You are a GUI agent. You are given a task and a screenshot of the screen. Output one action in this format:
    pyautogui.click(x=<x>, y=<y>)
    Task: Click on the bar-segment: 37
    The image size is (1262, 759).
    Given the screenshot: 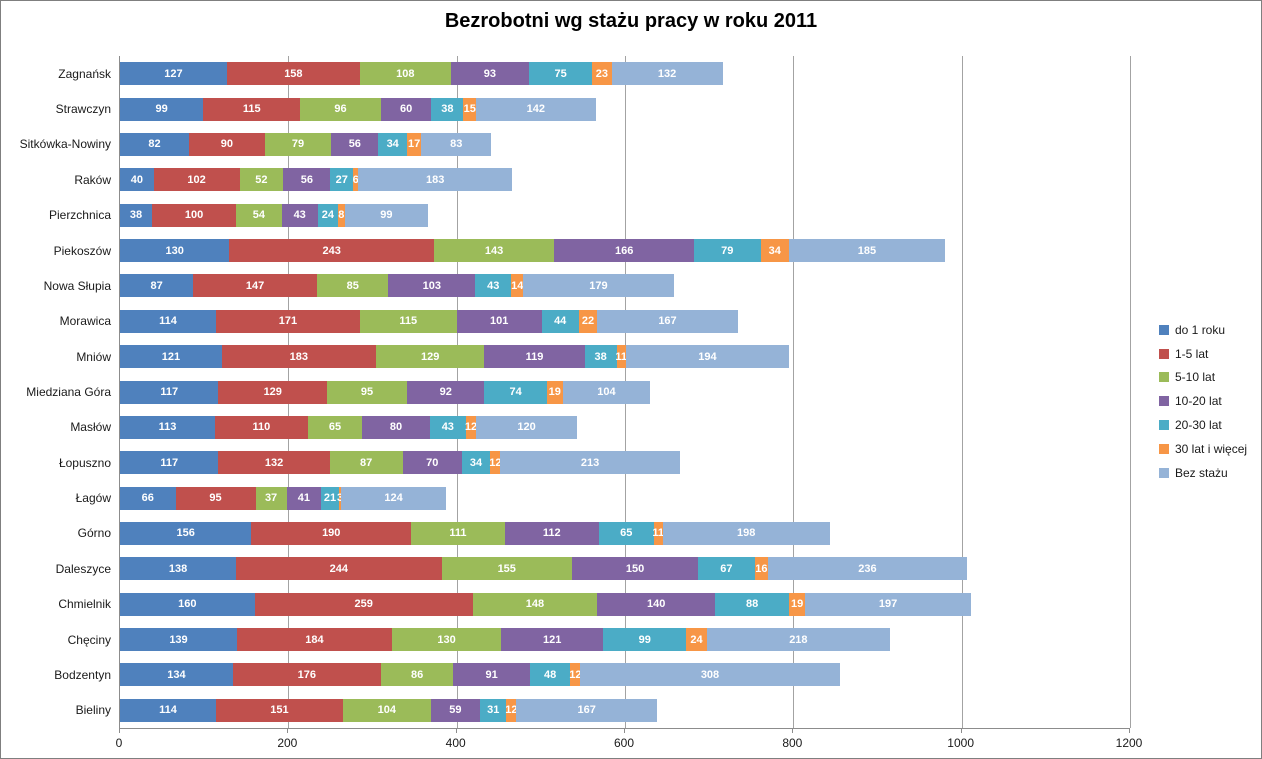 What is the action you would take?
    pyautogui.click(x=271, y=498)
    